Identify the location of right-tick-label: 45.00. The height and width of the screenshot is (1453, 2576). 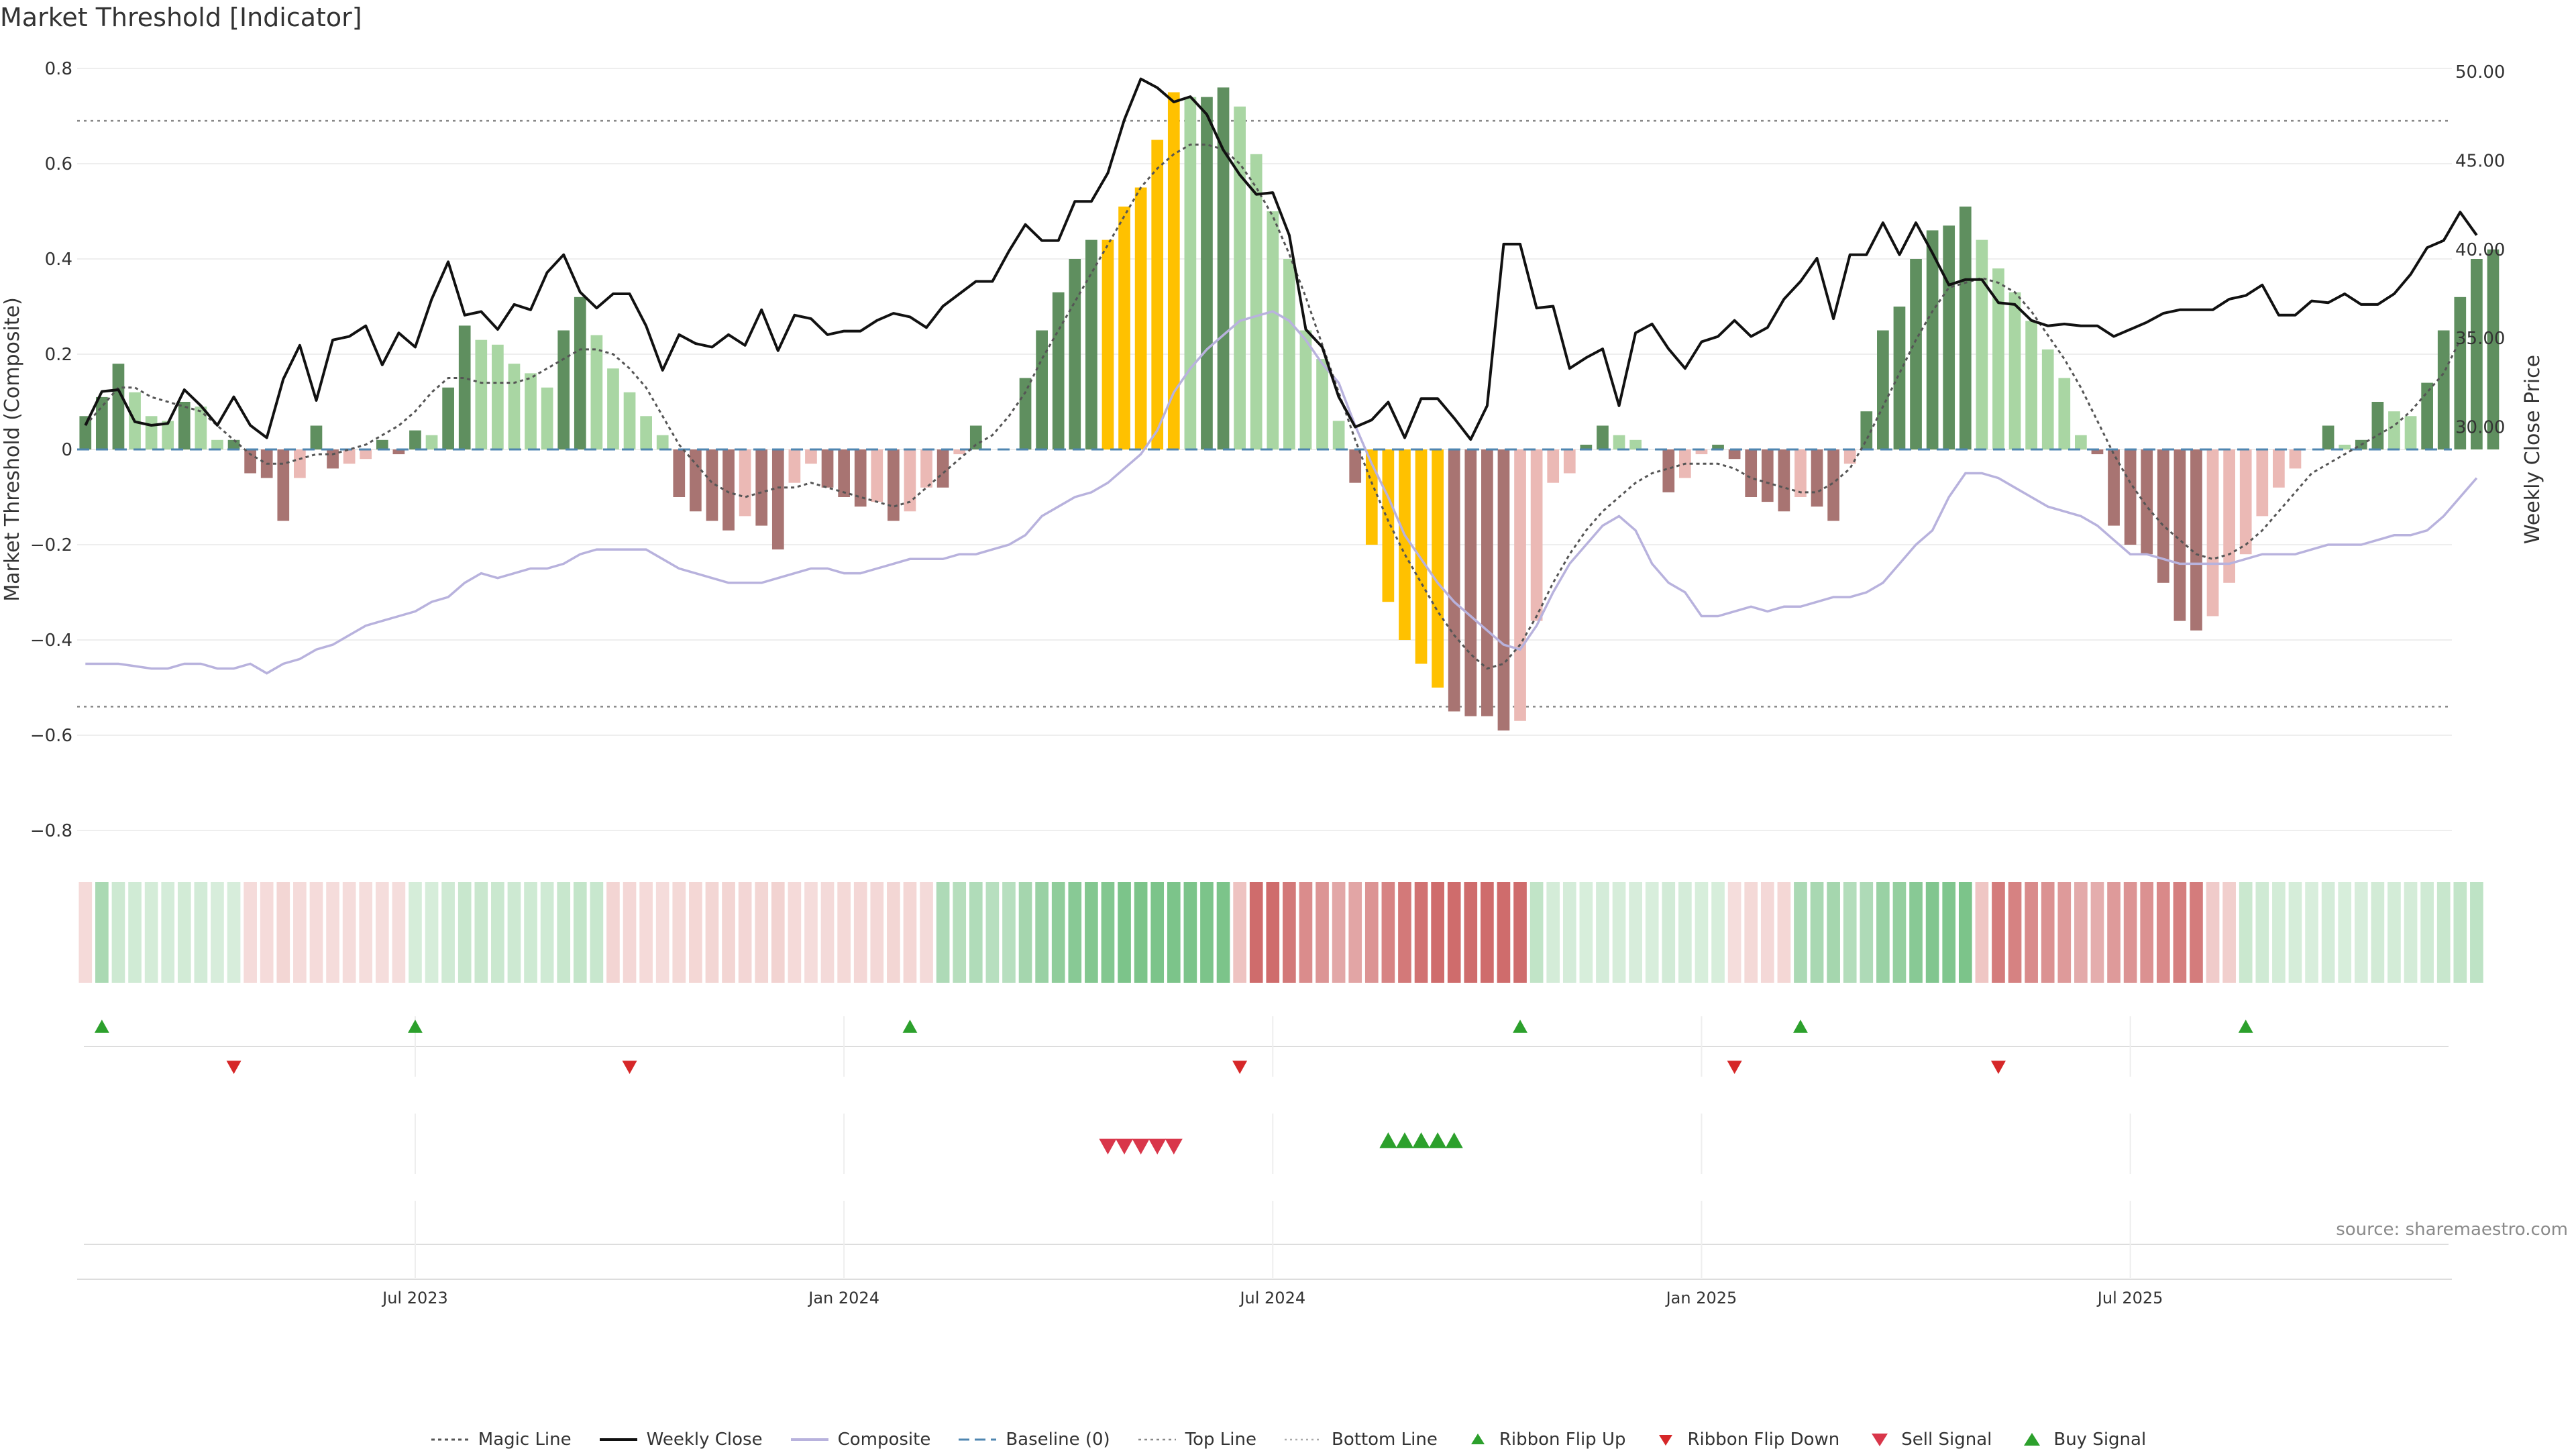
(2480, 161).